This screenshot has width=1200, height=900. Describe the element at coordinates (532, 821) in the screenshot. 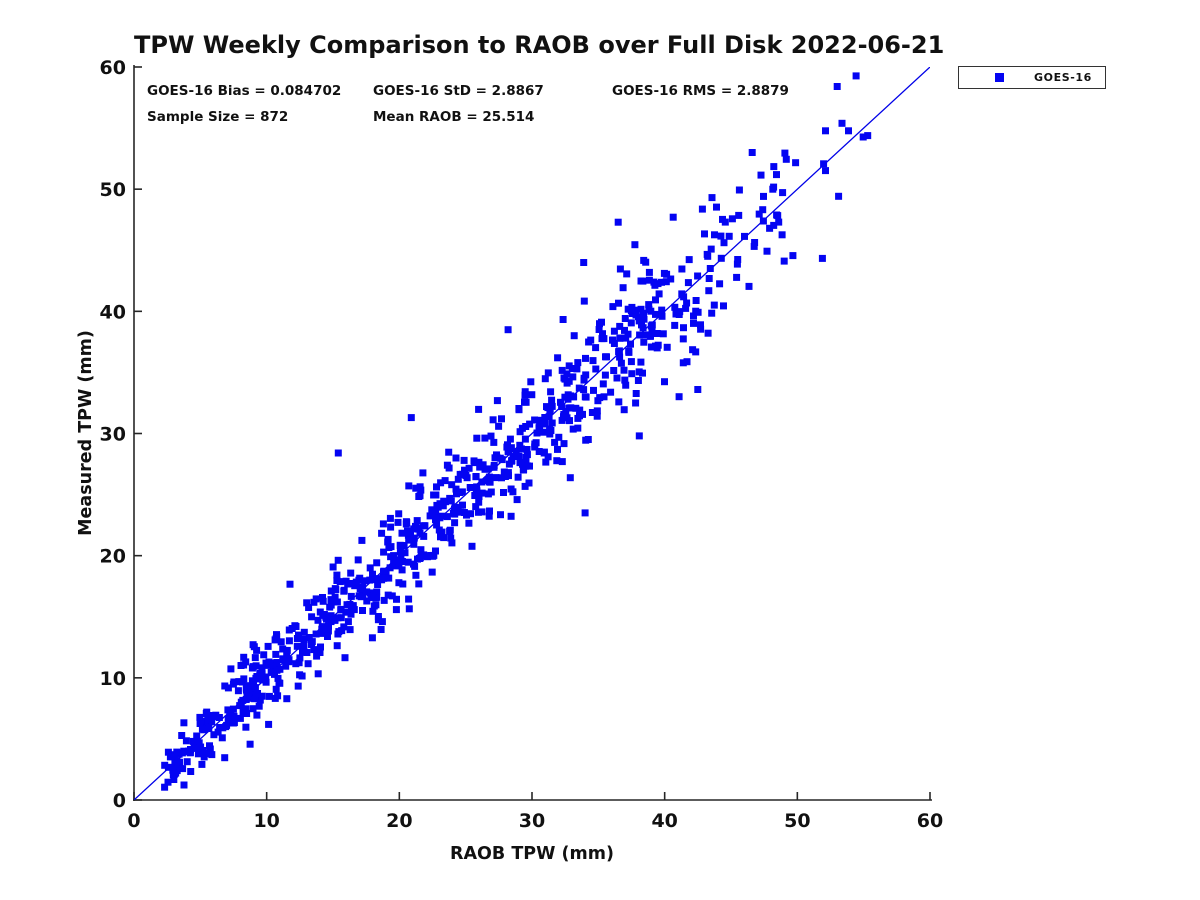

I see `x-tick-label: 30` at that location.